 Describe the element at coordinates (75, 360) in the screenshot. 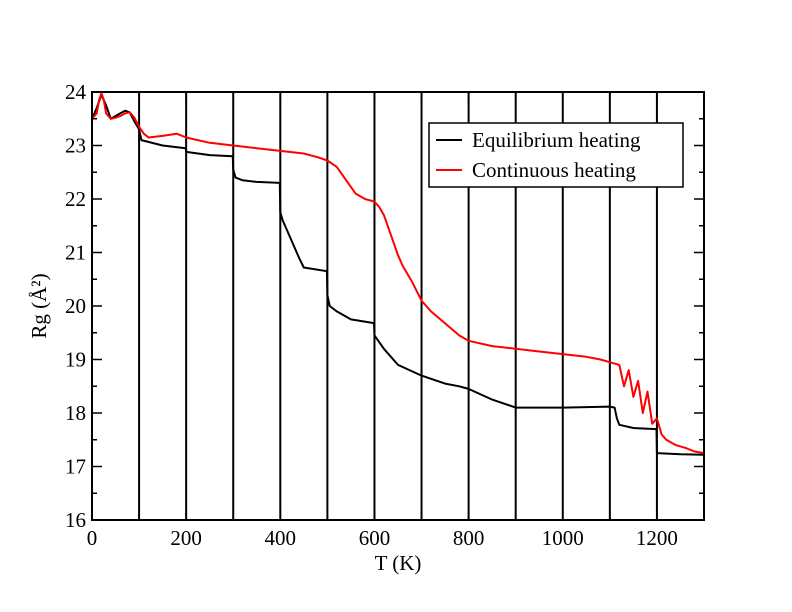

I see `y-tick-label: 19` at that location.